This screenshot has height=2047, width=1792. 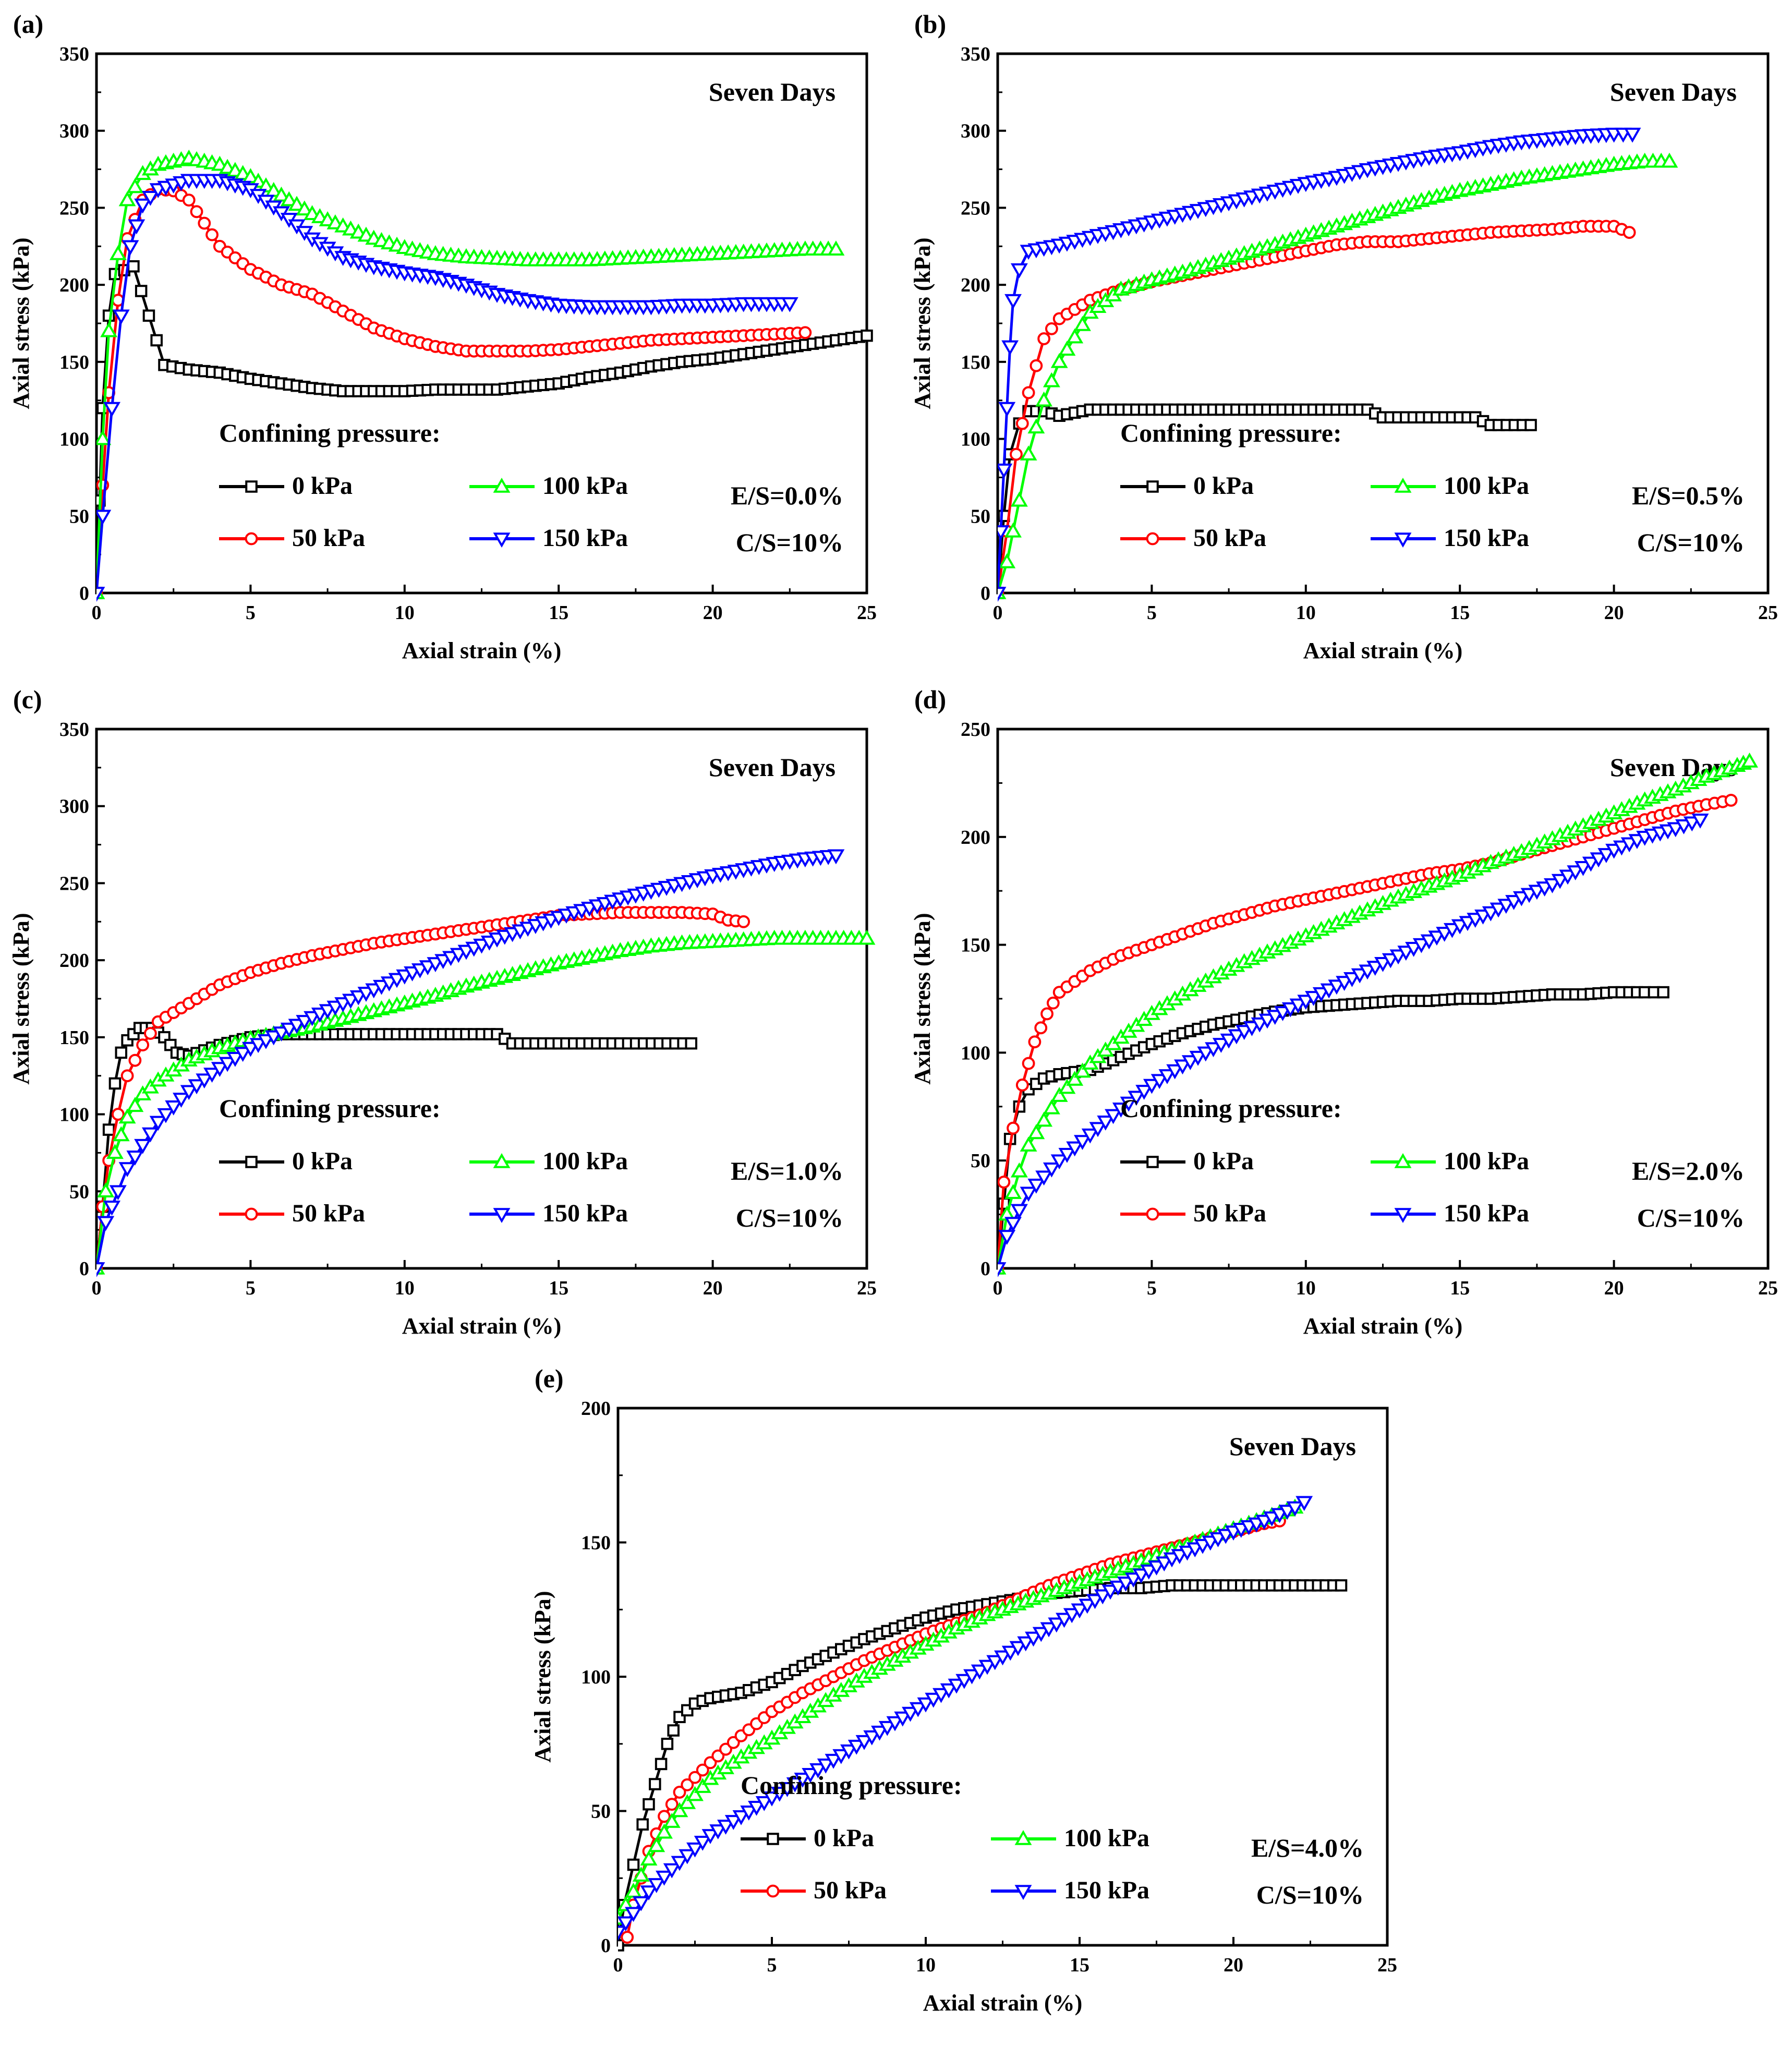 What do you see at coordinates (1691, 1218) in the screenshot?
I see `annotation: C/S=10%` at bounding box center [1691, 1218].